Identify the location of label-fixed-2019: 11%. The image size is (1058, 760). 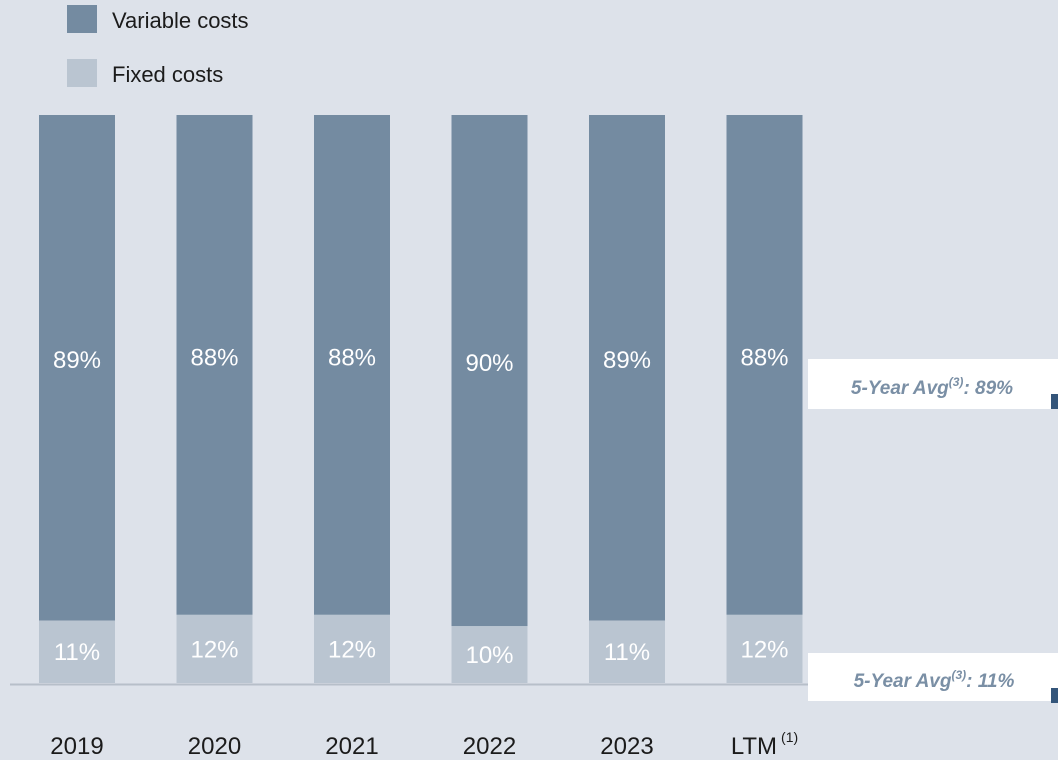
(77, 652).